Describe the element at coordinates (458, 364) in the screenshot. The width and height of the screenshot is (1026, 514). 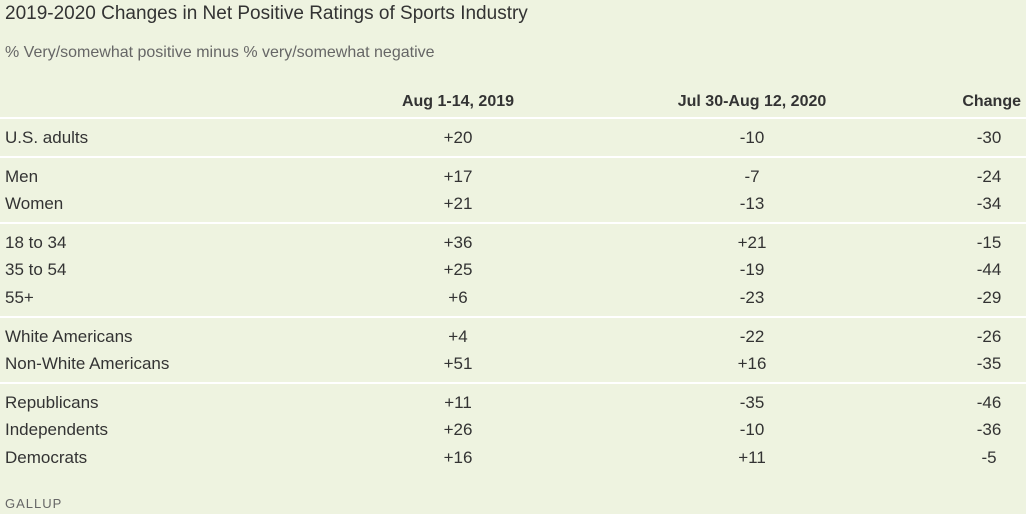
I see `value-2019: +51` at that location.